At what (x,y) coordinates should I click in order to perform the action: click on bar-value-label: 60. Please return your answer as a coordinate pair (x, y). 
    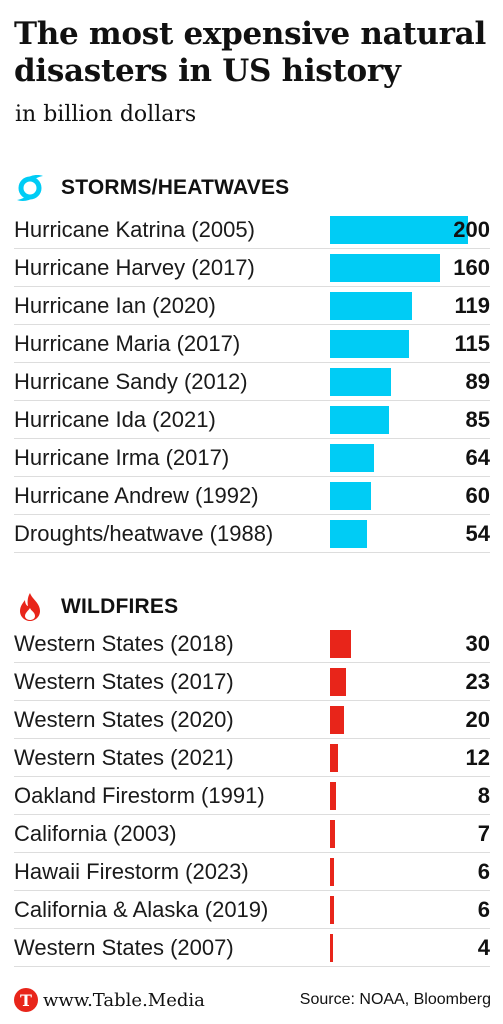
    Looking at the image, I should click on (477, 495).